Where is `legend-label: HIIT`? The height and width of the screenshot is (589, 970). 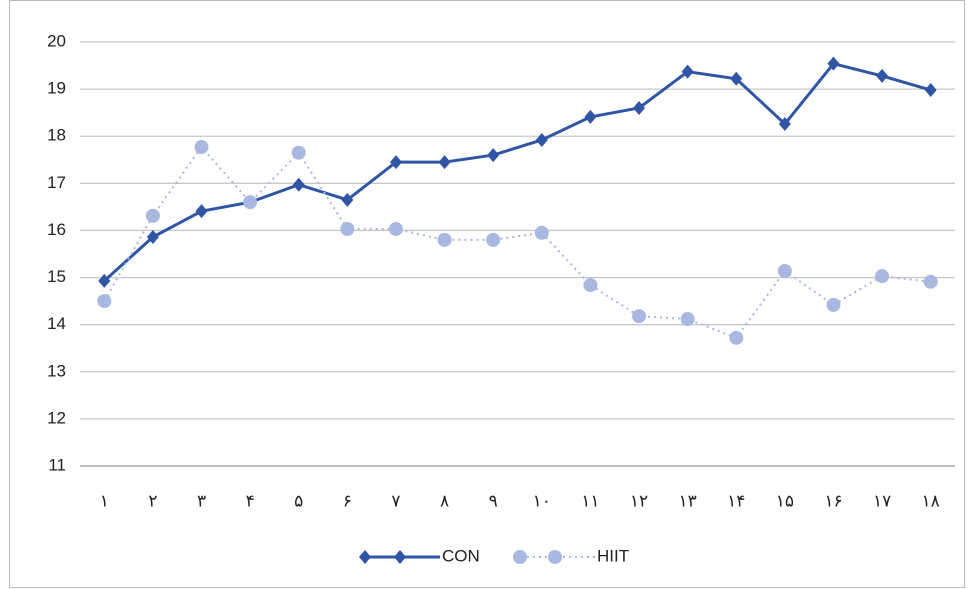 legend-label: HIIT is located at coordinates (613, 555).